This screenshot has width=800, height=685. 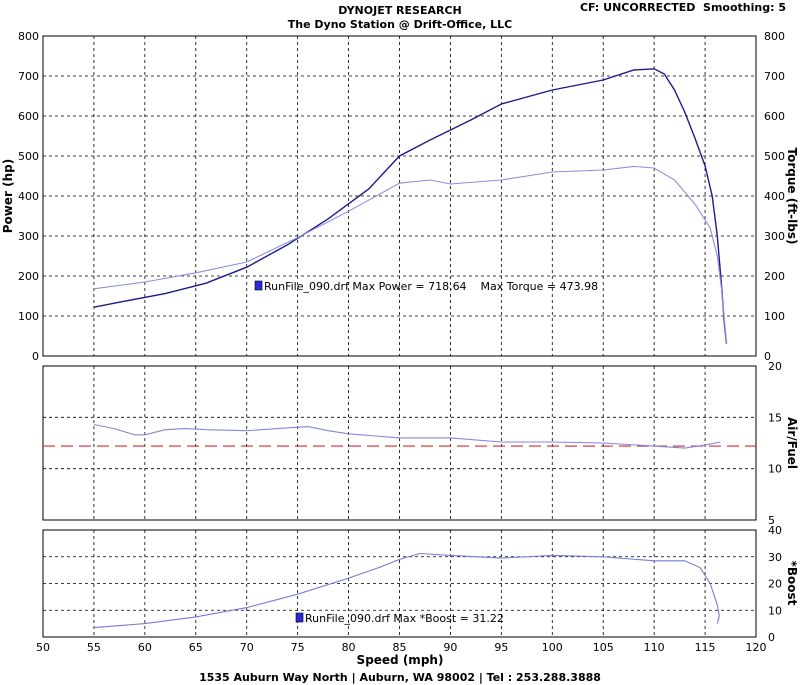 What do you see at coordinates (603, 647) in the screenshot?
I see `x-tick-label: 105` at bounding box center [603, 647].